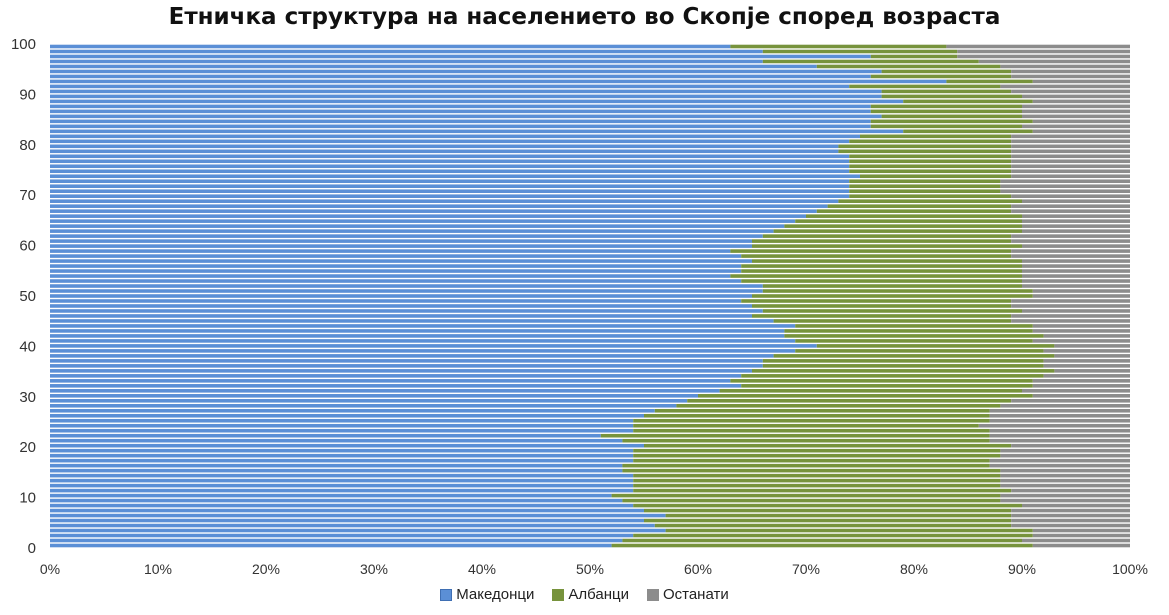 The image size is (1169, 615). What do you see at coordinates (584, 594) in the screenshot?
I see `legend: Македонци Албанци Останати` at bounding box center [584, 594].